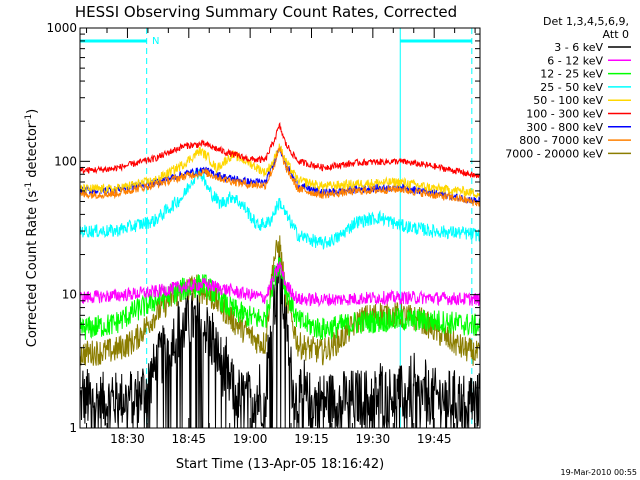 The image size is (640, 480). What do you see at coordinates (32, 269) in the screenshot?
I see `y-axis-title-main: Corrected Count Rate (s` at bounding box center [32, 269].